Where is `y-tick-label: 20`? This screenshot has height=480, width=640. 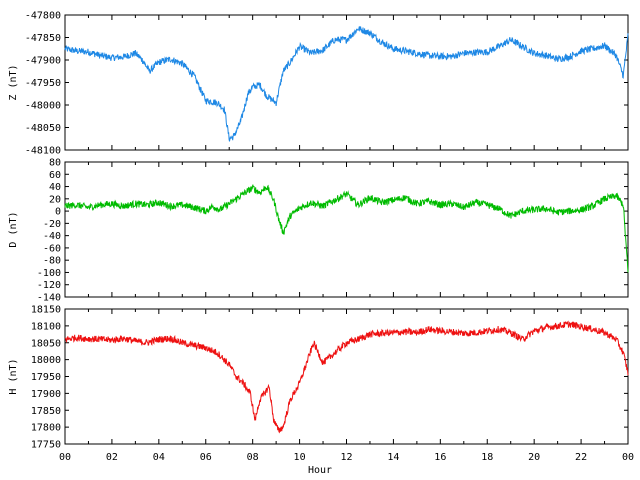 y-tick-label: 20 is located at coordinates (55, 199).